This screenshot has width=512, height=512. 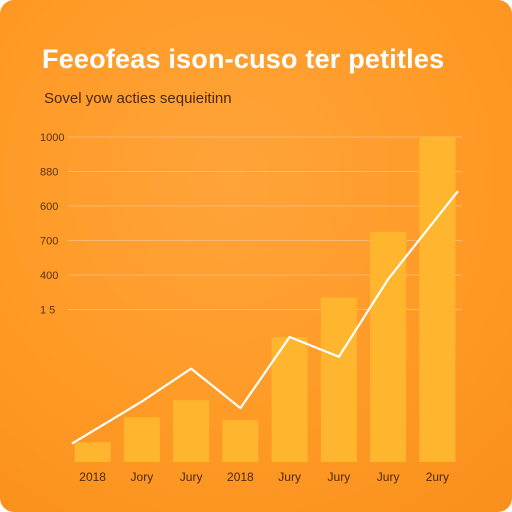 What do you see at coordinates (138, 98) in the screenshot?
I see `chart-subtitle: Sovel yow acties sequieitinn` at bounding box center [138, 98].